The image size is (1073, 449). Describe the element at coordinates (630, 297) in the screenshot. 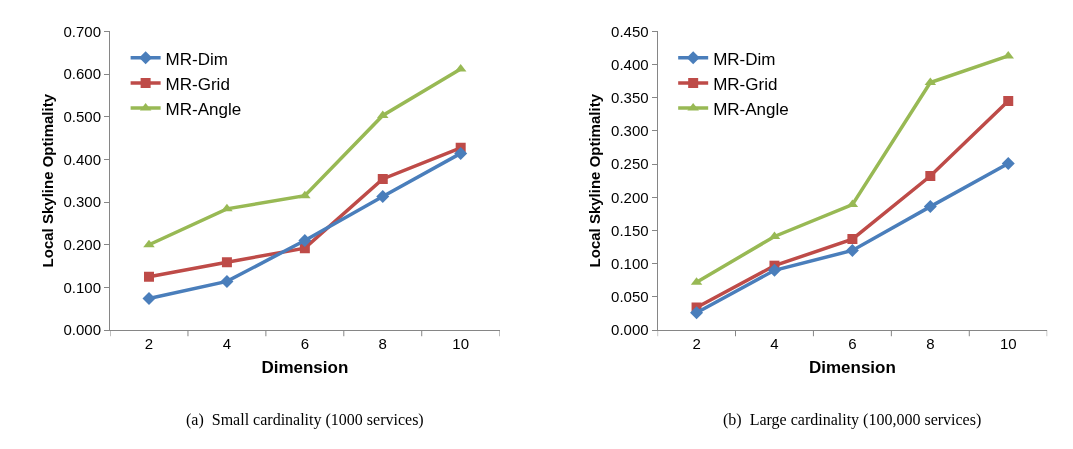

I see `y-tick-label: 0.050` at that location.